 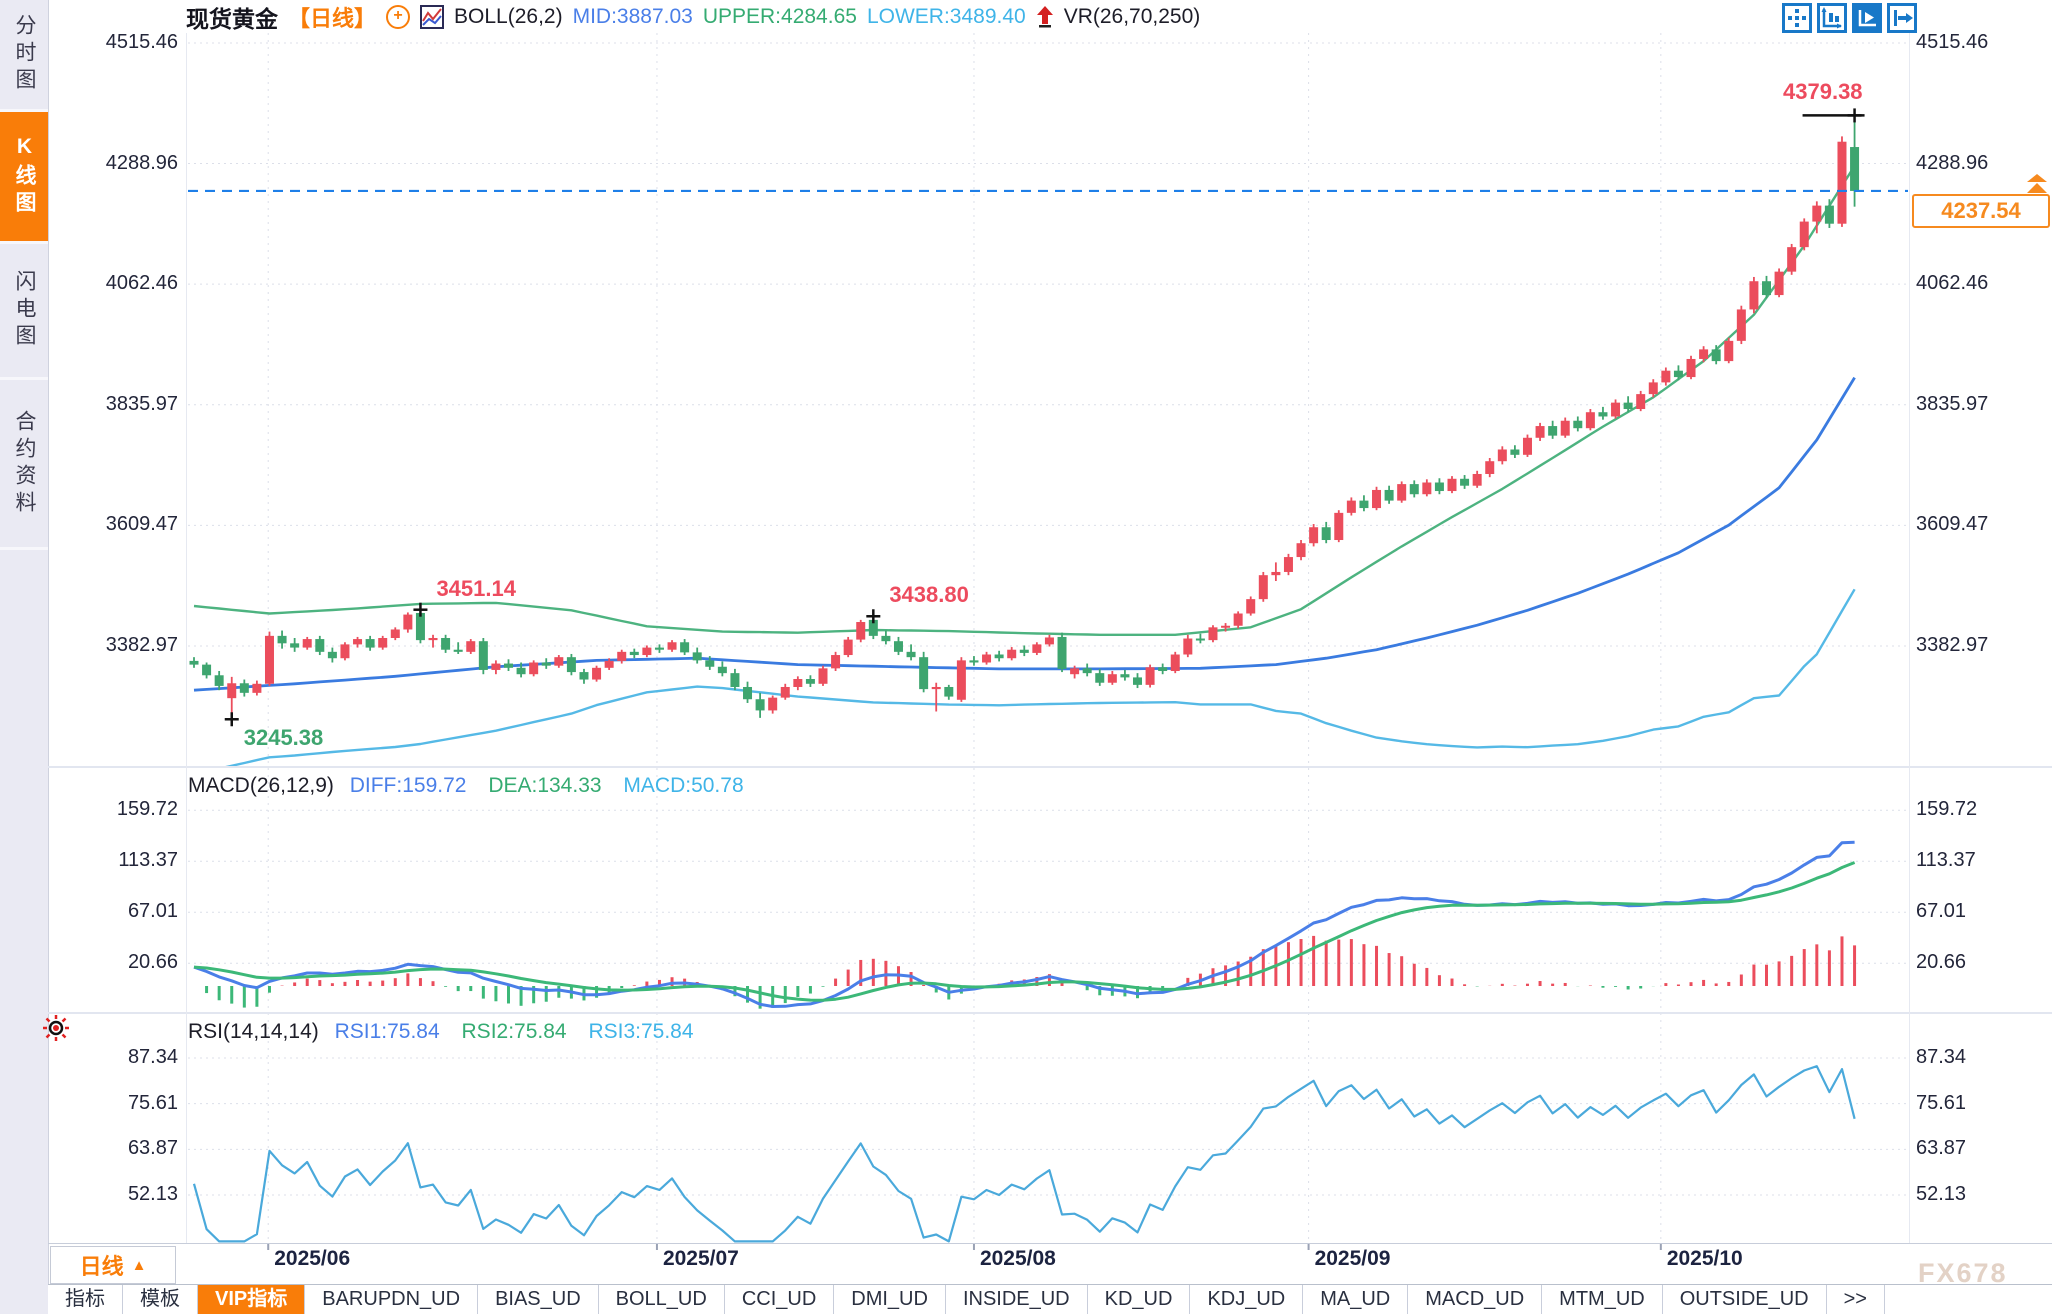 What do you see at coordinates (312, 1258) in the screenshot?
I see `xaxis-label-2025-06: 2025/06` at bounding box center [312, 1258].